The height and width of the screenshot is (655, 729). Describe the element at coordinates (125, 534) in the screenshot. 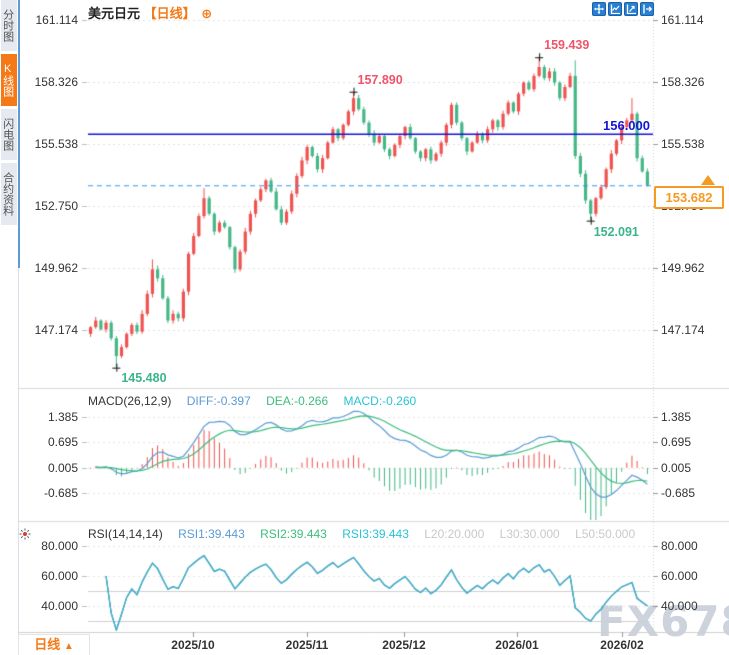

I see `rsi-title: RSI(14,14,14)` at that location.